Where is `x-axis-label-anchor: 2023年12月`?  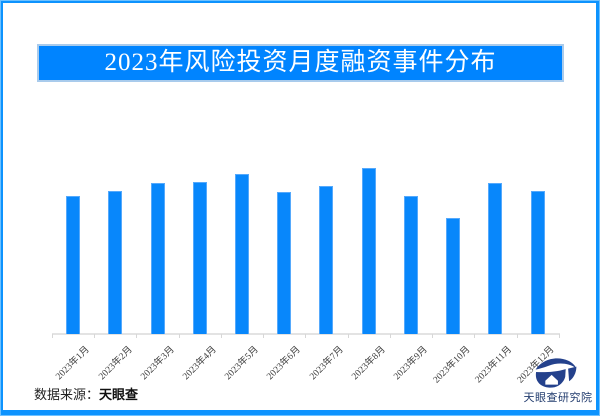 x-axis-label-anchor: 2023年12月 is located at coordinates (492, 363).